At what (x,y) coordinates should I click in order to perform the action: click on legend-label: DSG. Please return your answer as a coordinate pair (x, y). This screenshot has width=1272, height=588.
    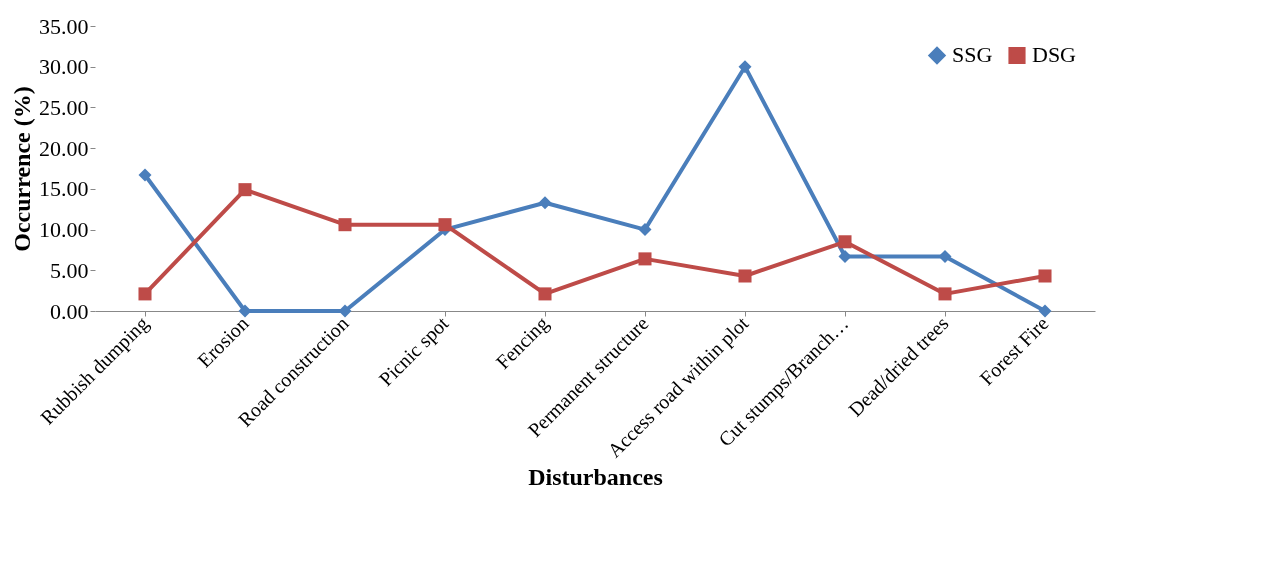
    Looking at the image, I should click on (1054, 55).